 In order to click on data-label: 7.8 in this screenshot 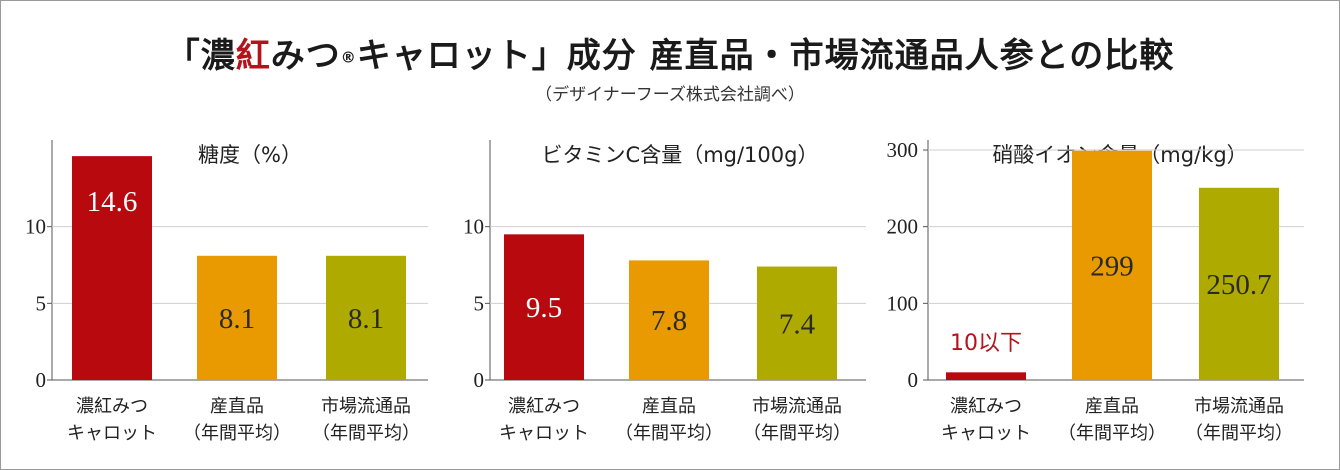, I will do `click(669, 321)`.